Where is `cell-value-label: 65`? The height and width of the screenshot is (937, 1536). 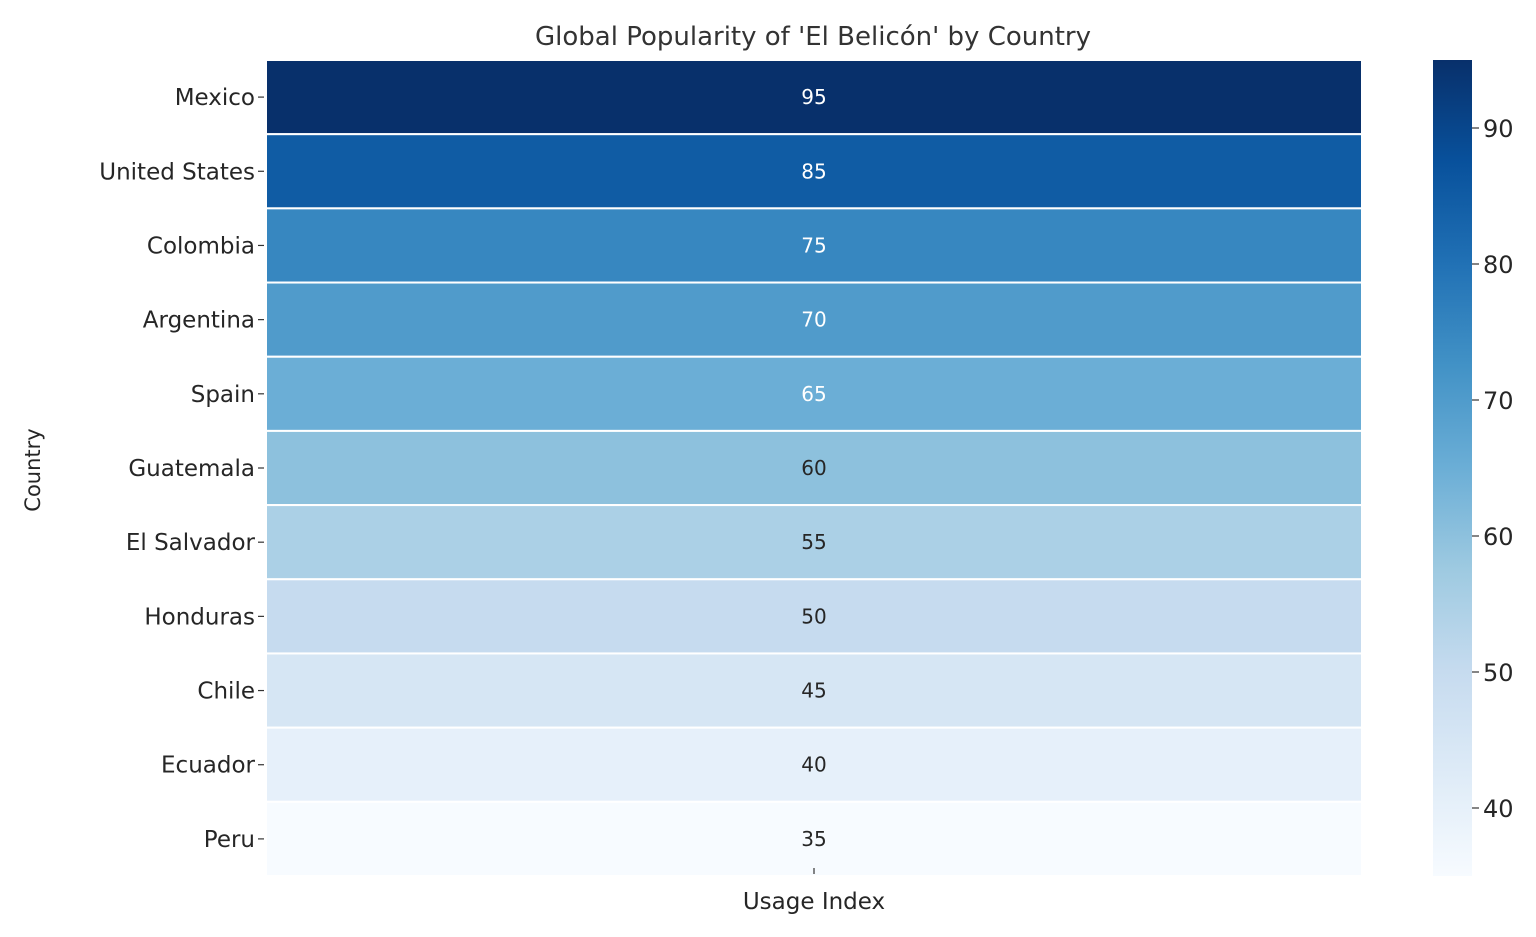
cell-value-label: 65 is located at coordinates (813, 394).